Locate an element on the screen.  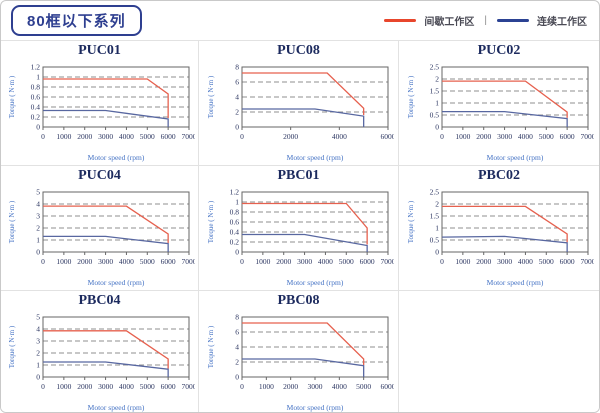
continuous-zone-line-icon is located at coordinates (513, 20).